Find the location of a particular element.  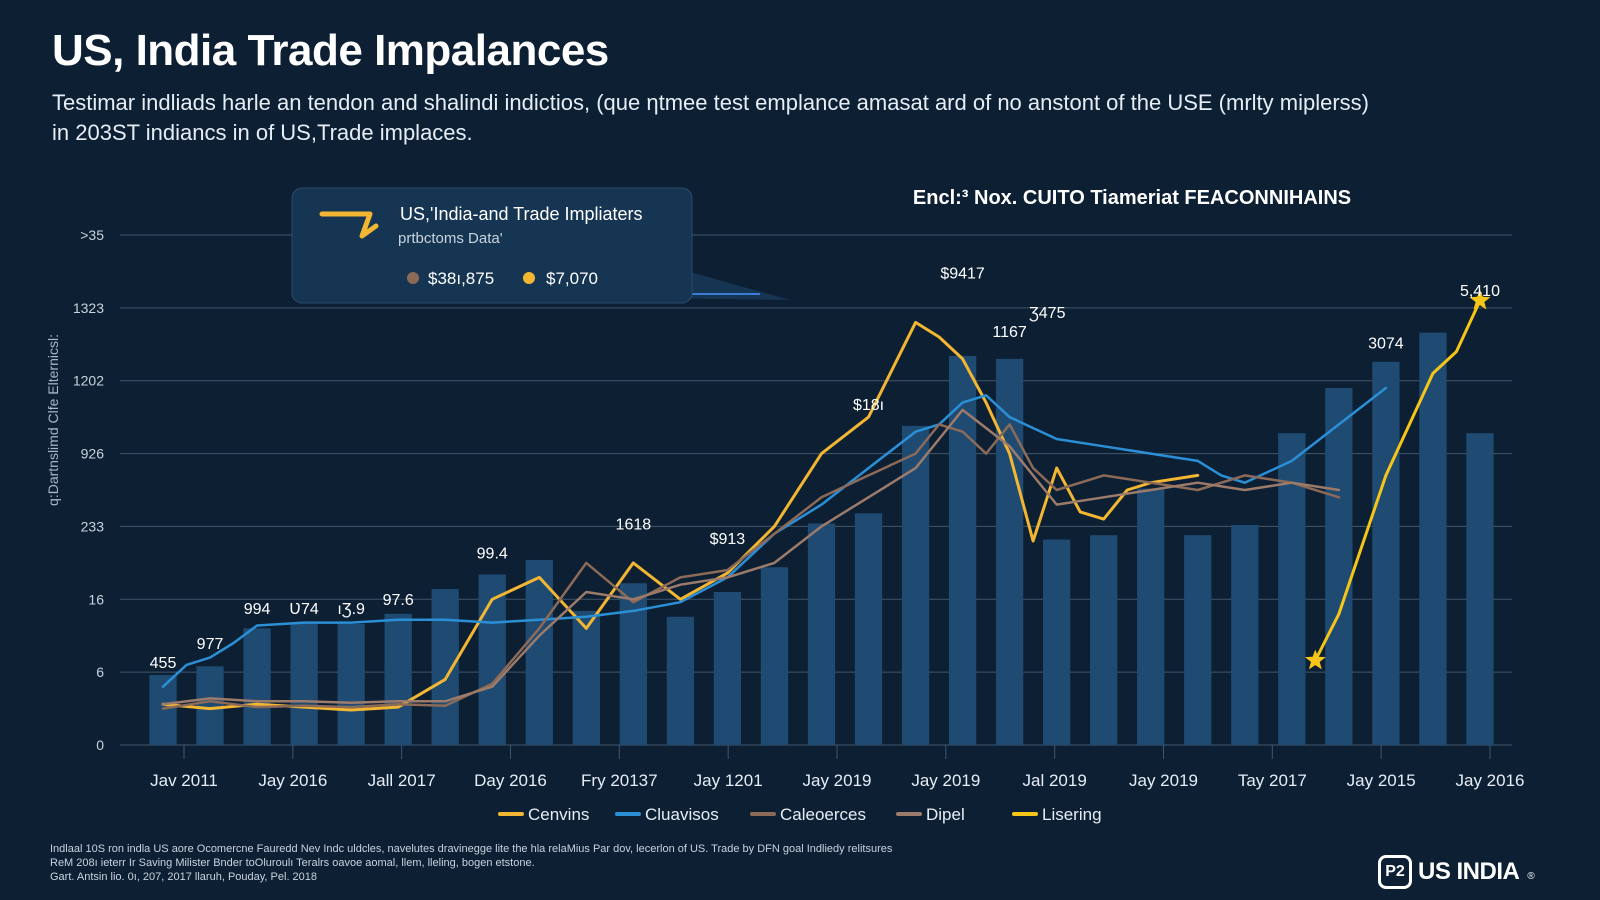

brand-name: US INDIA is located at coordinates (1469, 871).